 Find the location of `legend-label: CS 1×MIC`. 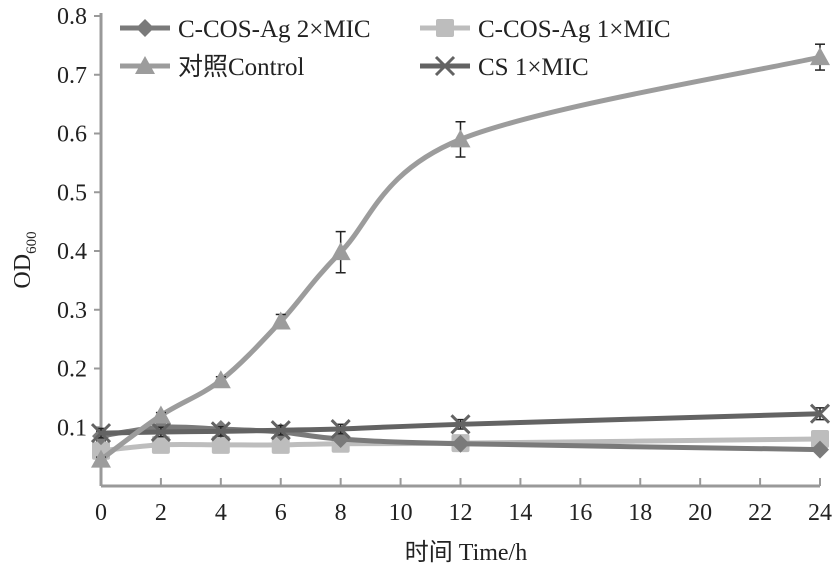

legend-label: CS 1×MIC is located at coordinates (533, 67).